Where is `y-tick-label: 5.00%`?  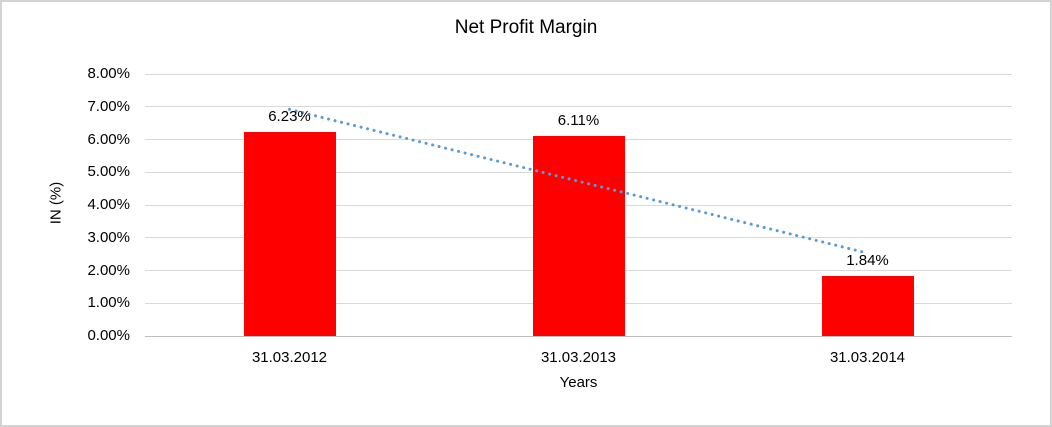
y-tick-label: 5.00% is located at coordinates (108, 172).